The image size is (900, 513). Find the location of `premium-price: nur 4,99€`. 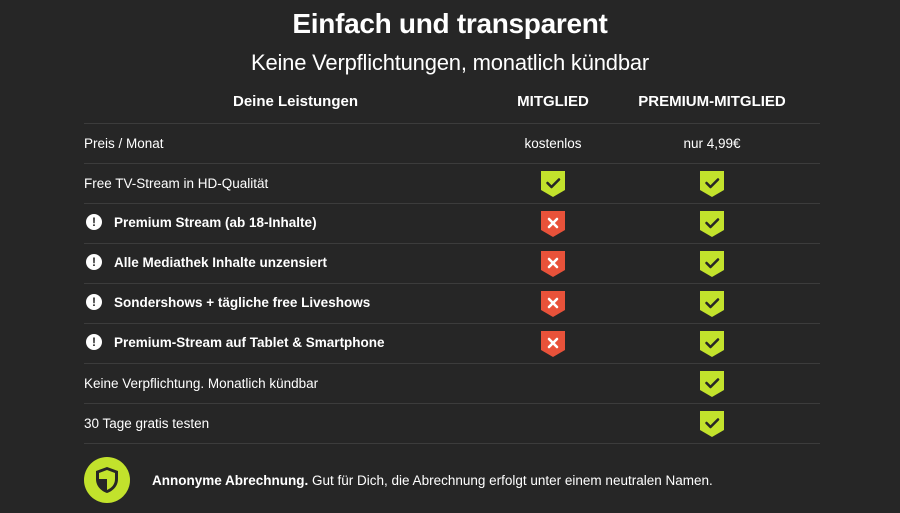

premium-price: nur 4,99€ is located at coordinates (712, 143).